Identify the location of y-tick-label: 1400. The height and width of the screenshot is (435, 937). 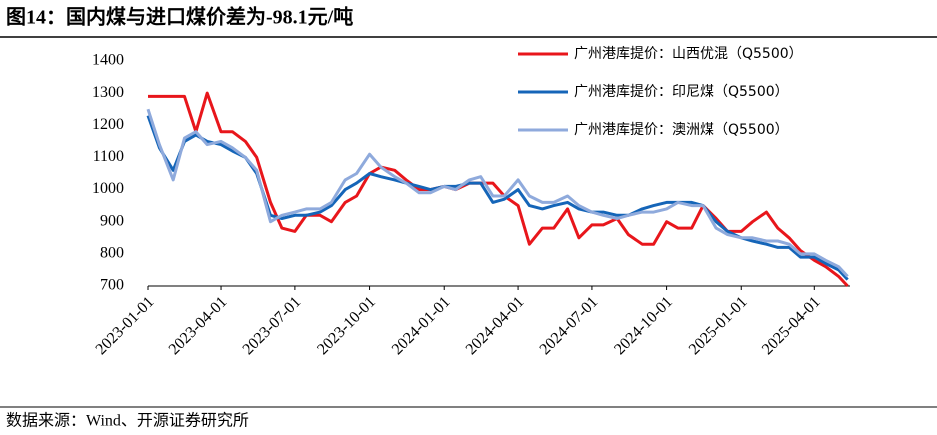
(108, 60).